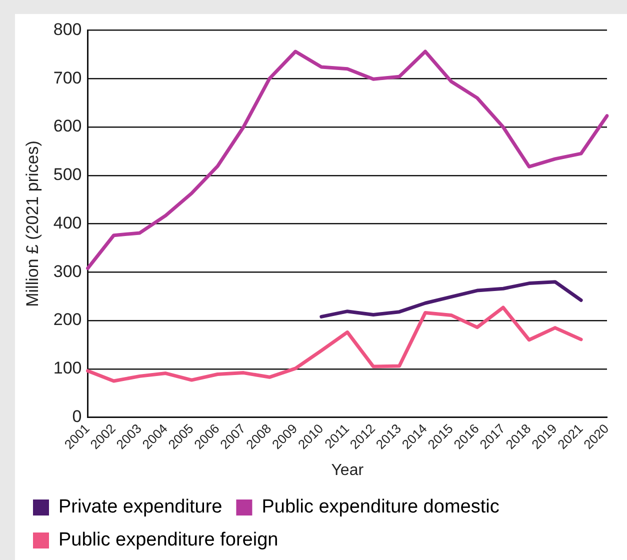  Describe the element at coordinates (32, 223) in the screenshot. I see `y-axis-title: Million £ (2021 prices)` at that location.